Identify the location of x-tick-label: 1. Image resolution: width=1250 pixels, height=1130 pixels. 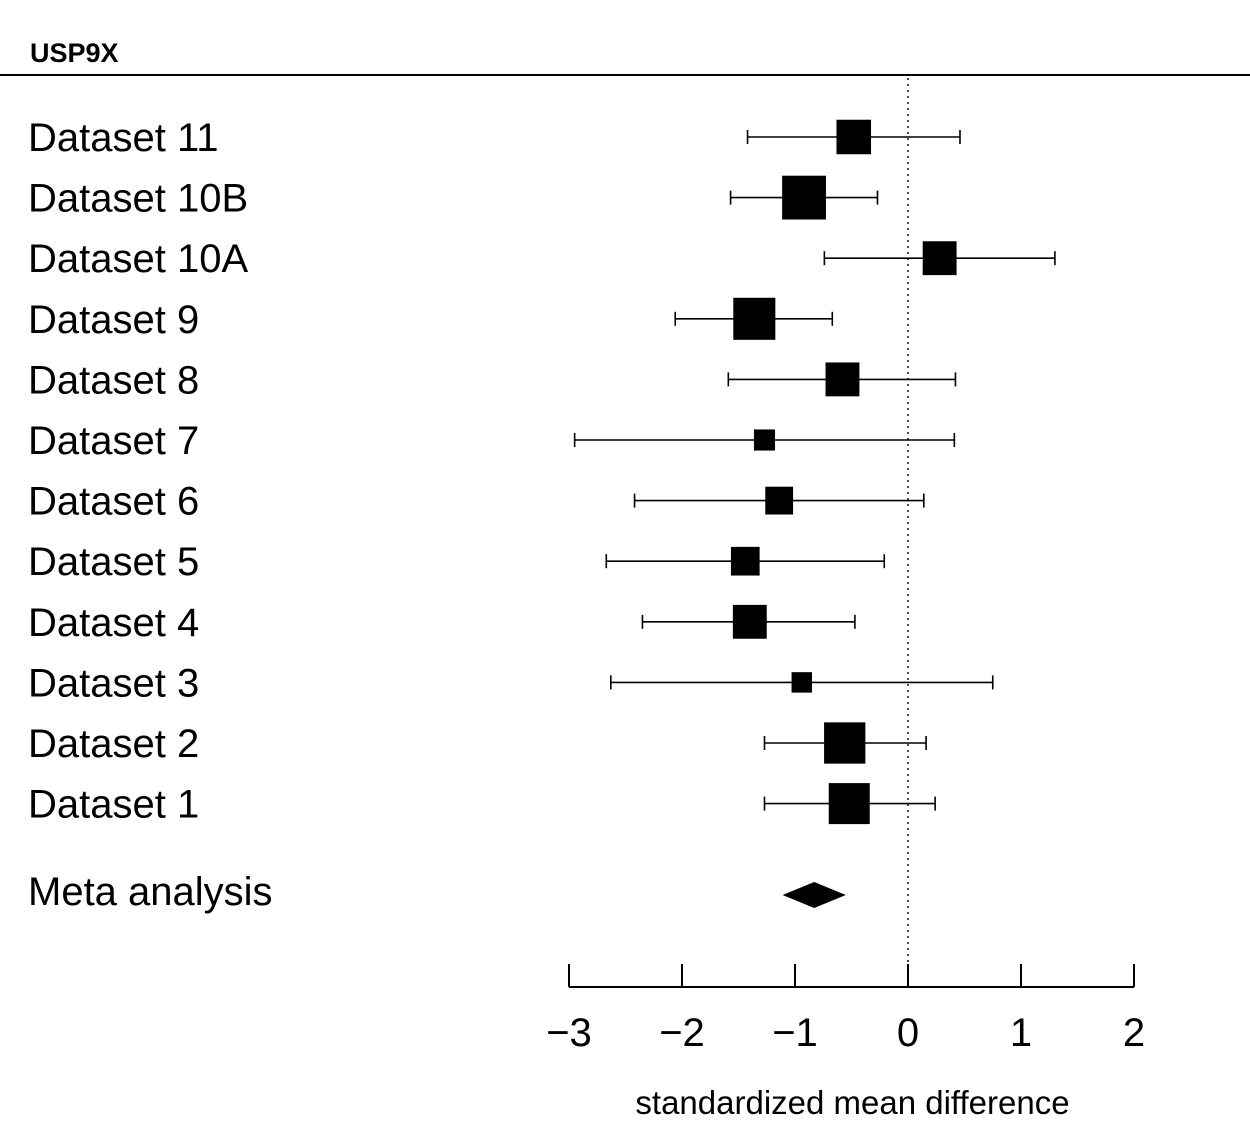
(1021, 1033).